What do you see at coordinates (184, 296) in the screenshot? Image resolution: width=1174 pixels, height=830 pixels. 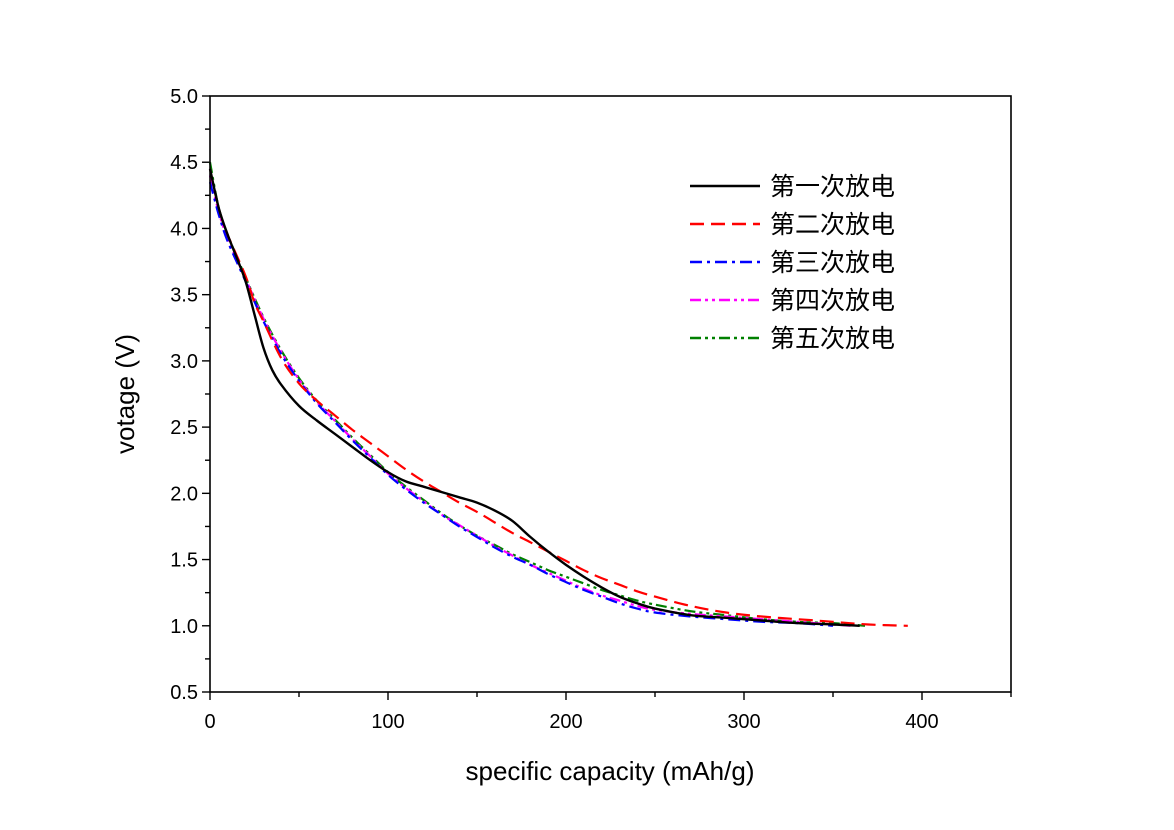 I see `y-tick-label: 3.5` at bounding box center [184, 296].